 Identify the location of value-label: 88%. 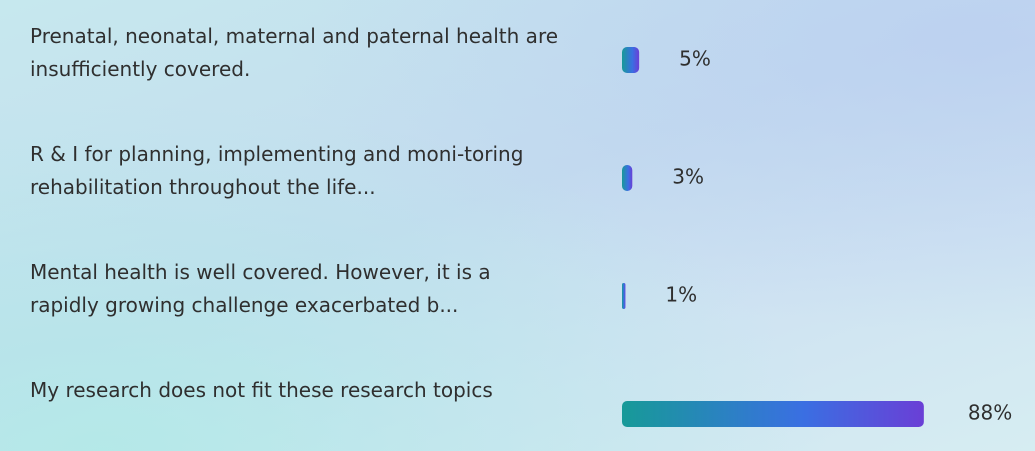
(990, 413).